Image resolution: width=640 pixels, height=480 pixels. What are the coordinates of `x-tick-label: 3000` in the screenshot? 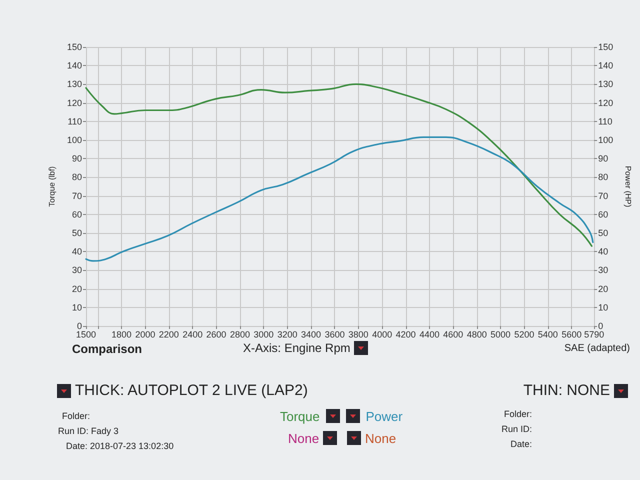 It's located at (264, 335).